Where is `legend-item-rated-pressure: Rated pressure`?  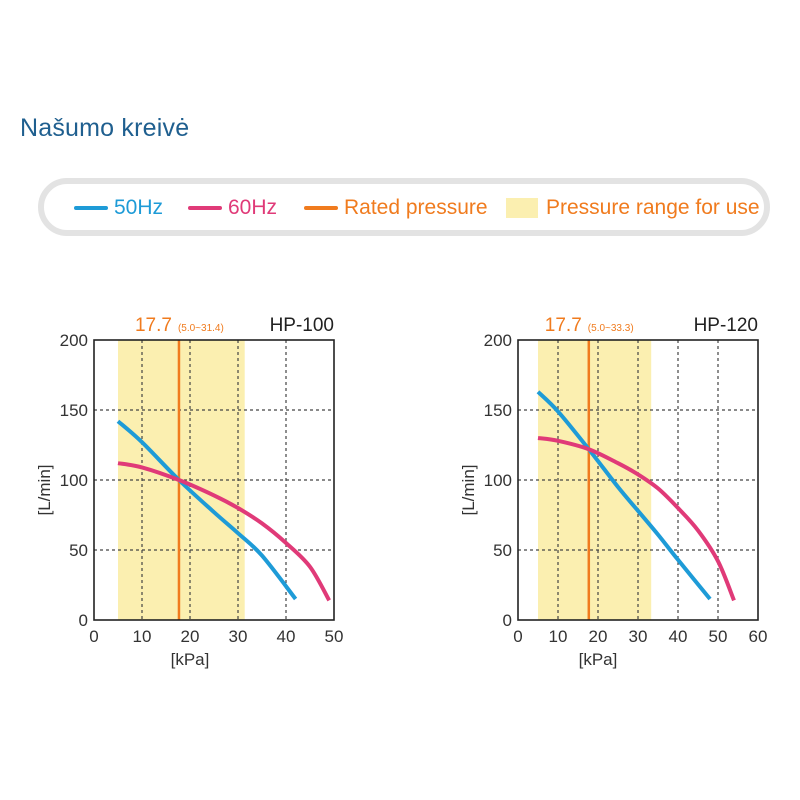
legend-item-rated-pressure: Rated pressure is located at coordinates (396, 208).